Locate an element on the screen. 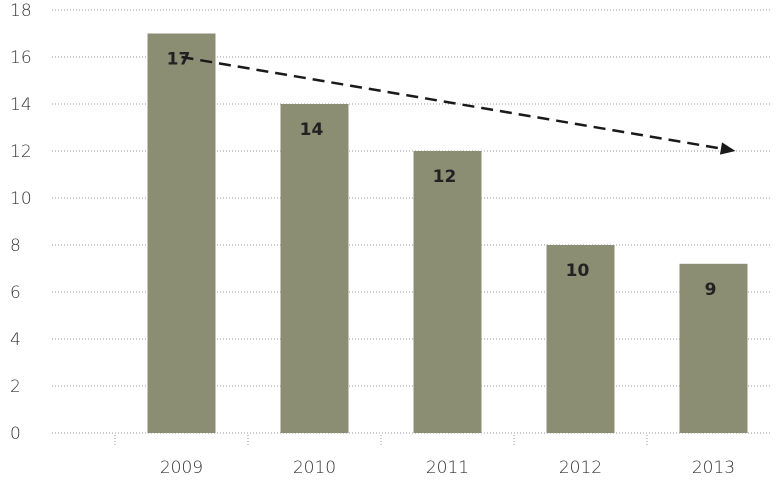 The width and height of the screenshot is (778, 481). trend-line is located at coordinates (452, 103).